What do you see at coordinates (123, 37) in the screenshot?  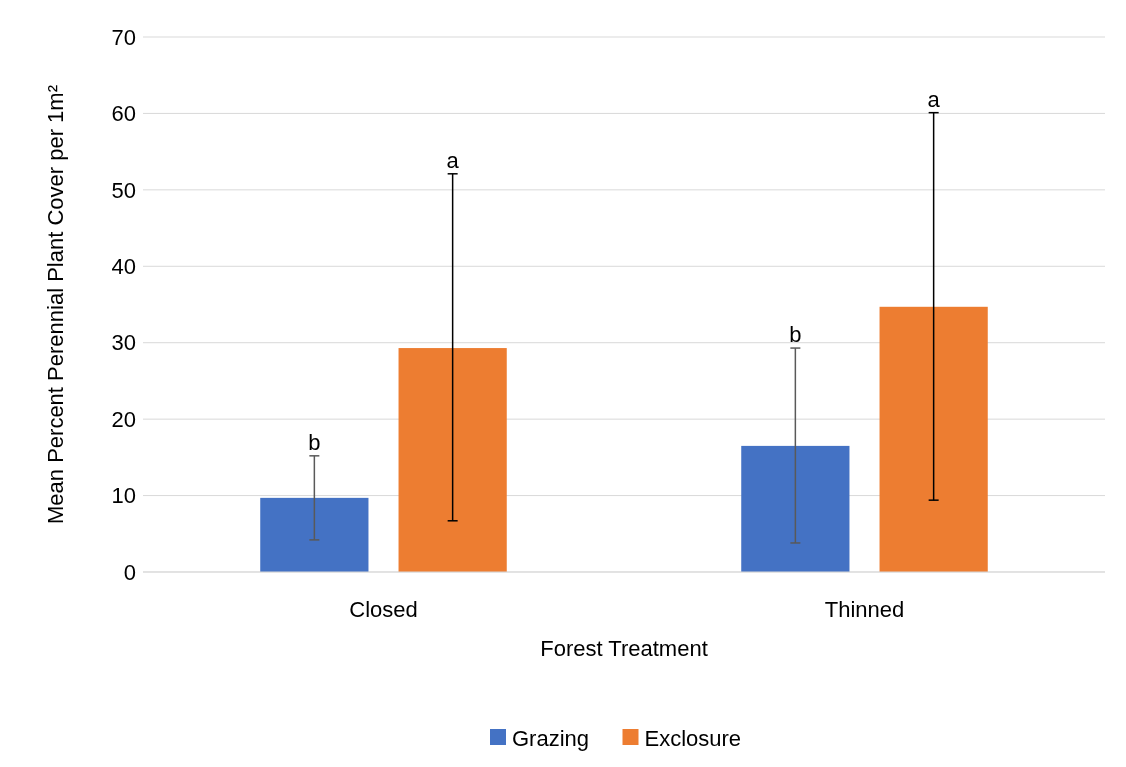 I see `y-tick-label: 70` at bounding box center [123, 37].